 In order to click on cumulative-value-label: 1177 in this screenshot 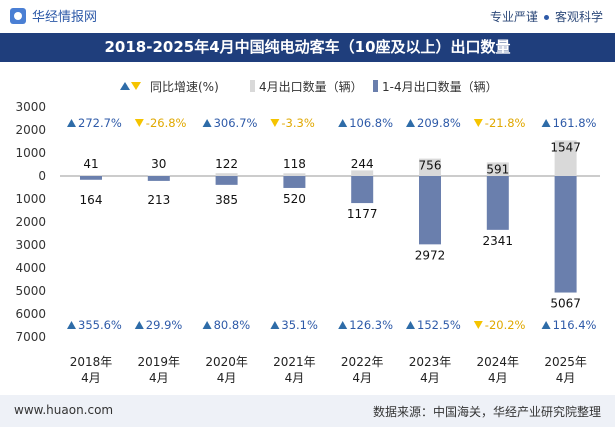, I will do `click(362, 214)`.